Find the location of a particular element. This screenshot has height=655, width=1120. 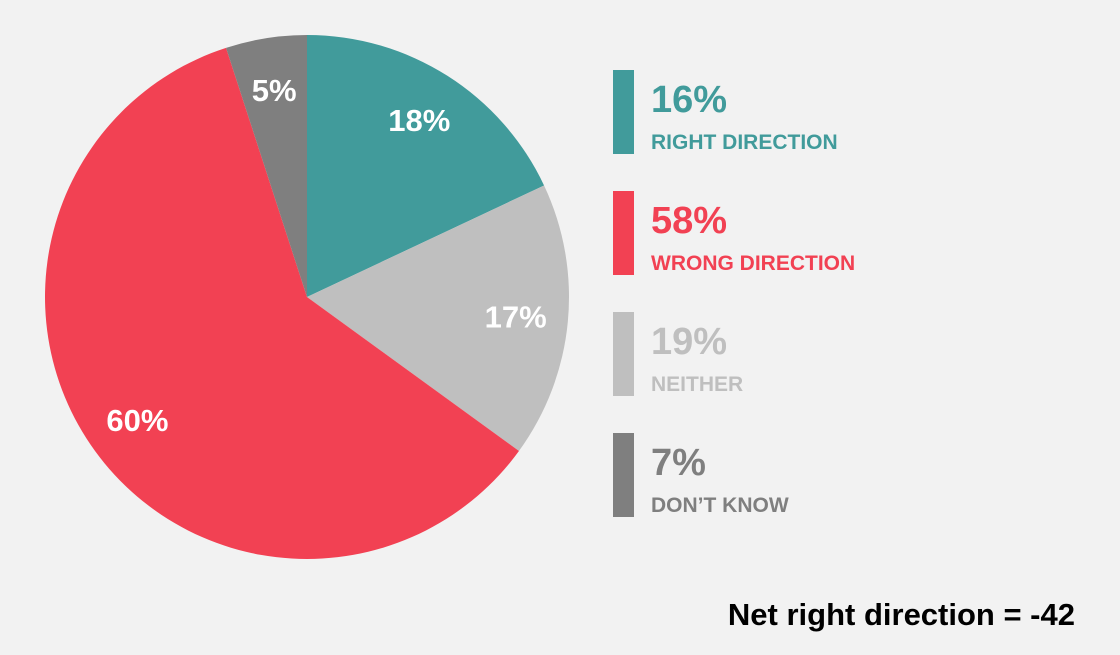

legend-value: 16% is located at coordinates (689, 100).